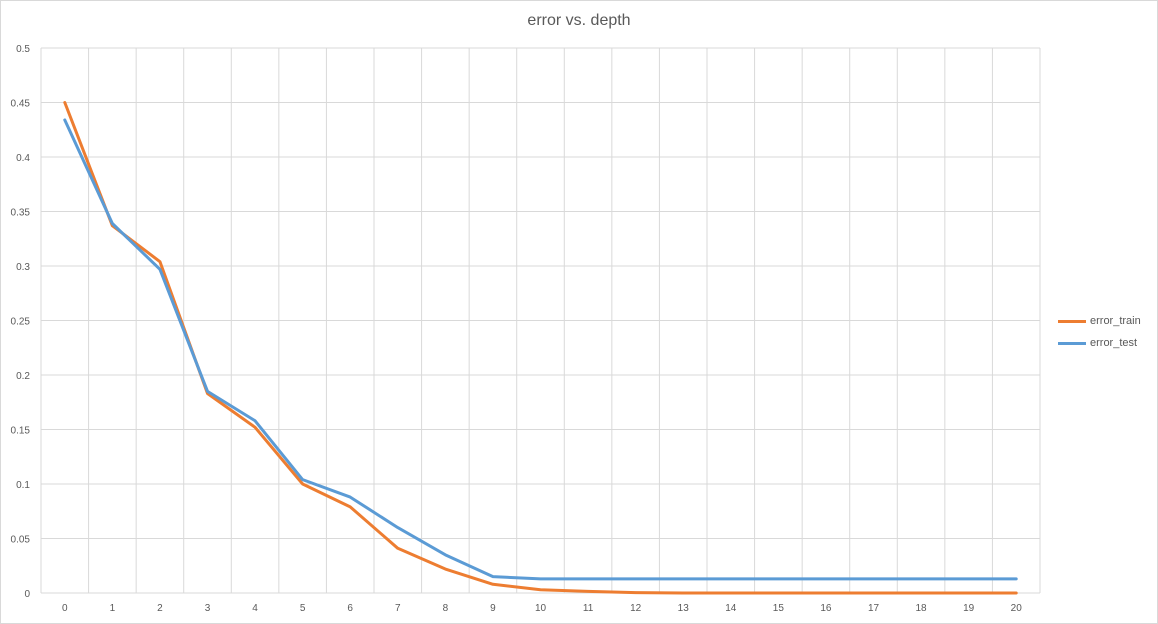  I want to click on x-tick-label: 17, so click(874, 608).